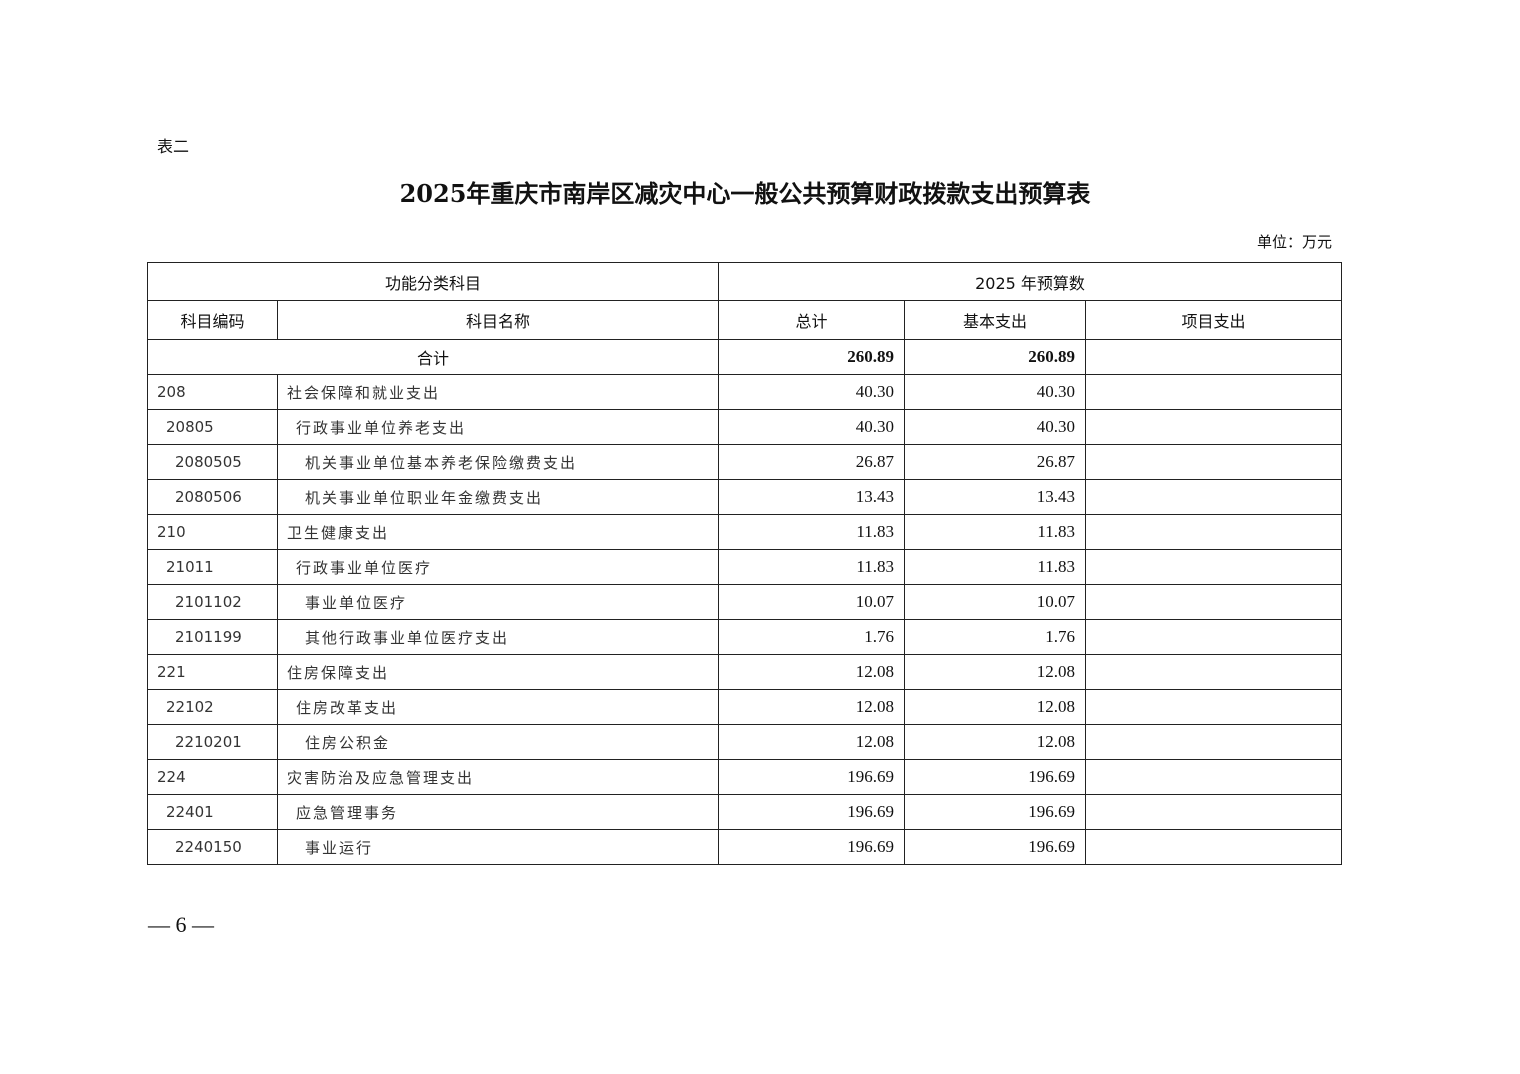  I want to click on header-code: 科目编码, so click(212, 320).